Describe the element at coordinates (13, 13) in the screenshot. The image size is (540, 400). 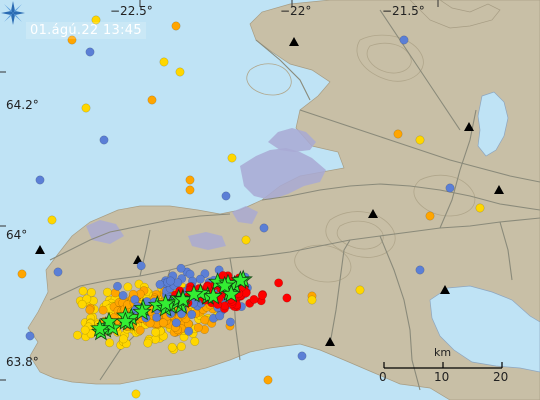
I see `vedur-logo-icon` at that location.